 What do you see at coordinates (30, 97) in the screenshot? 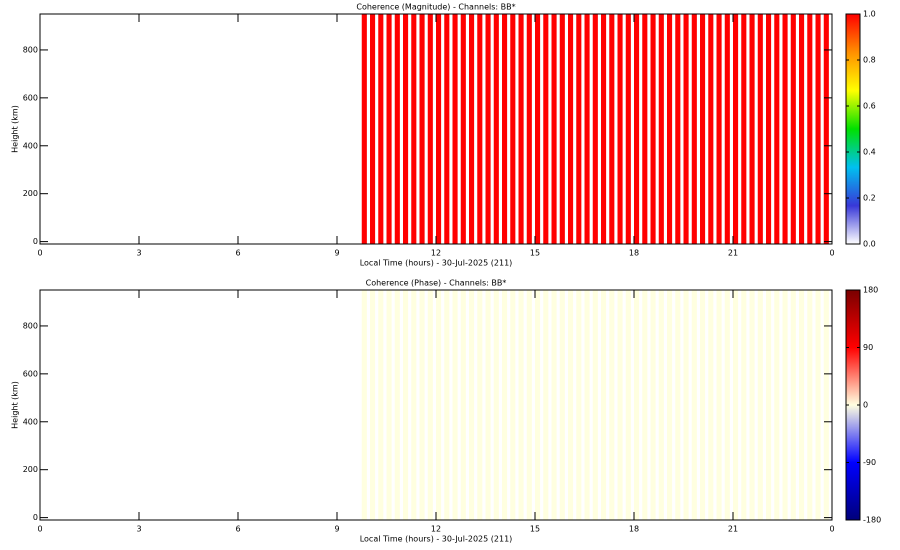
I see `y-tick-label: 600` at bounding box center [30, 97].